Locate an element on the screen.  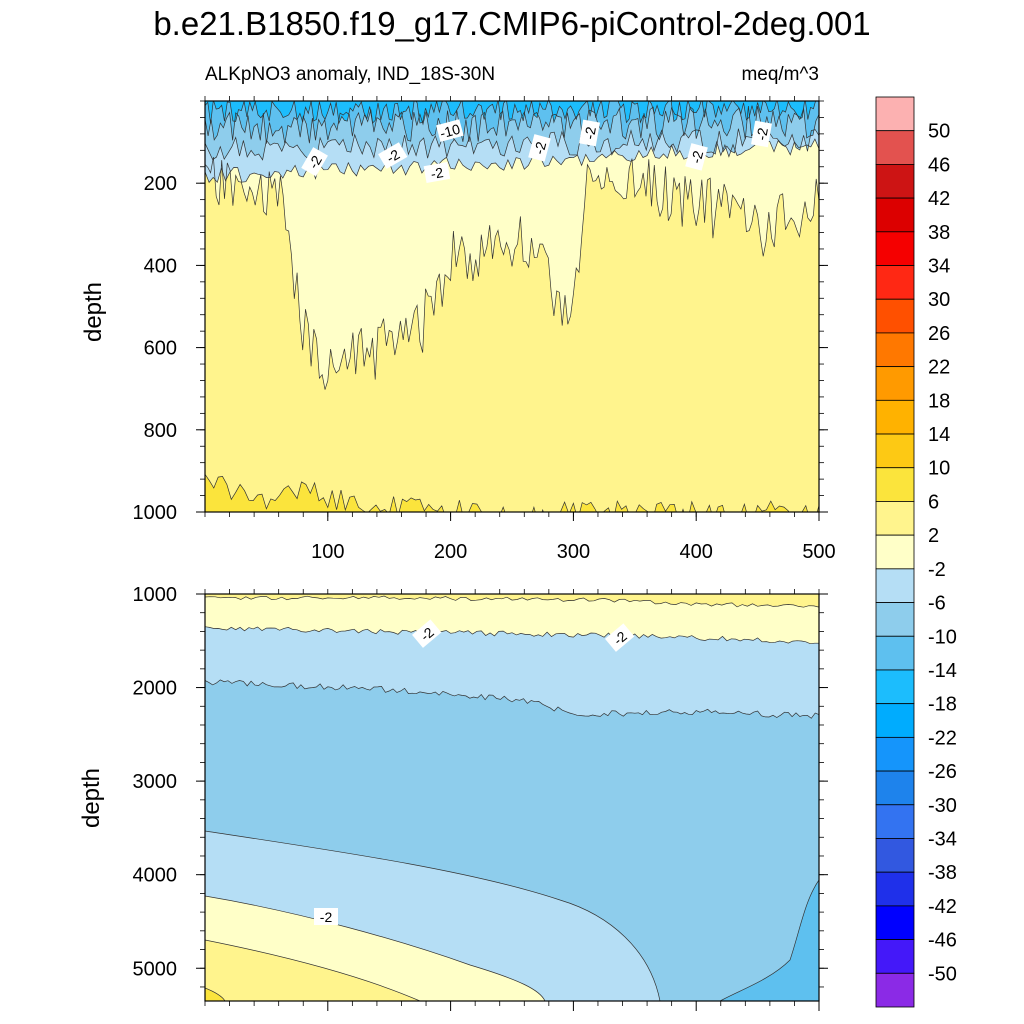
lower-y-tick-label: 2000 is located at coordinates (155, 689).